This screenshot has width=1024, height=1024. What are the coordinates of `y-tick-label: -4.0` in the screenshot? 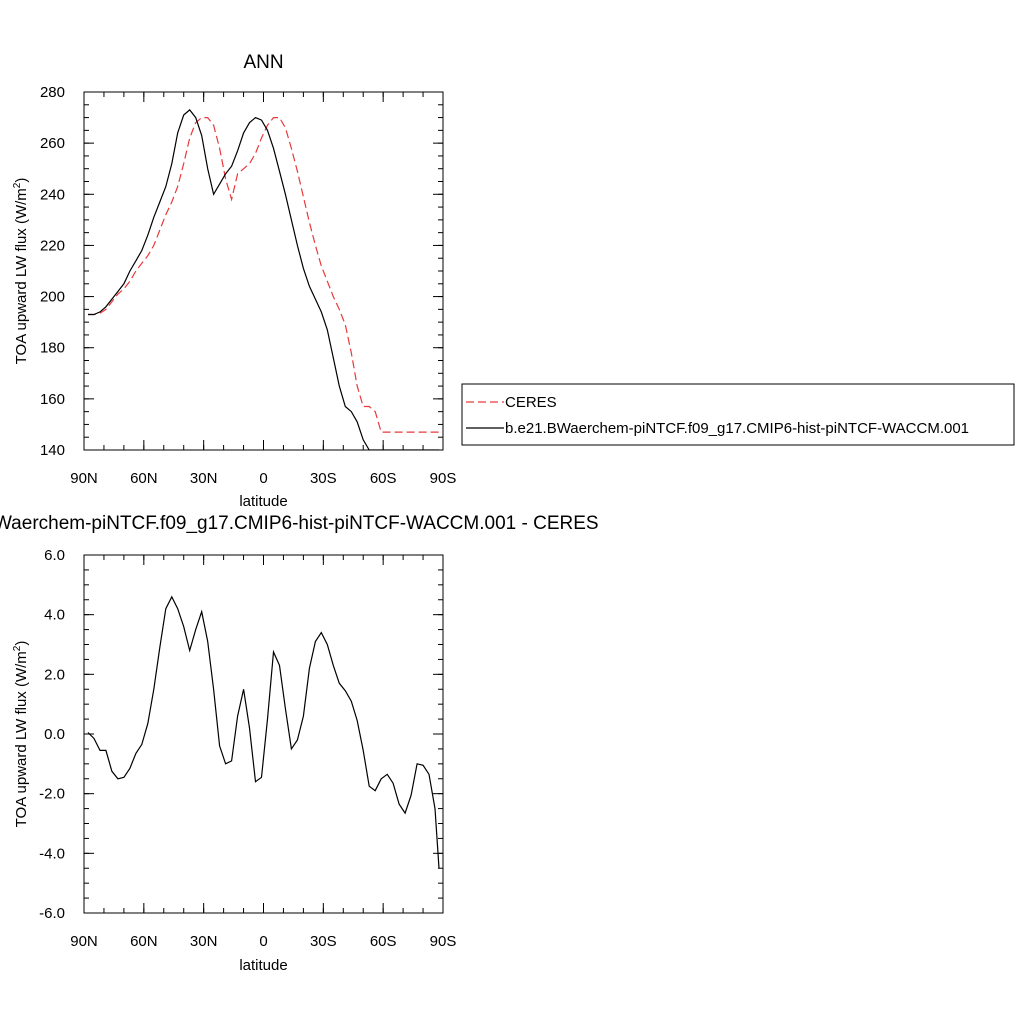 It's located at (52, 853).